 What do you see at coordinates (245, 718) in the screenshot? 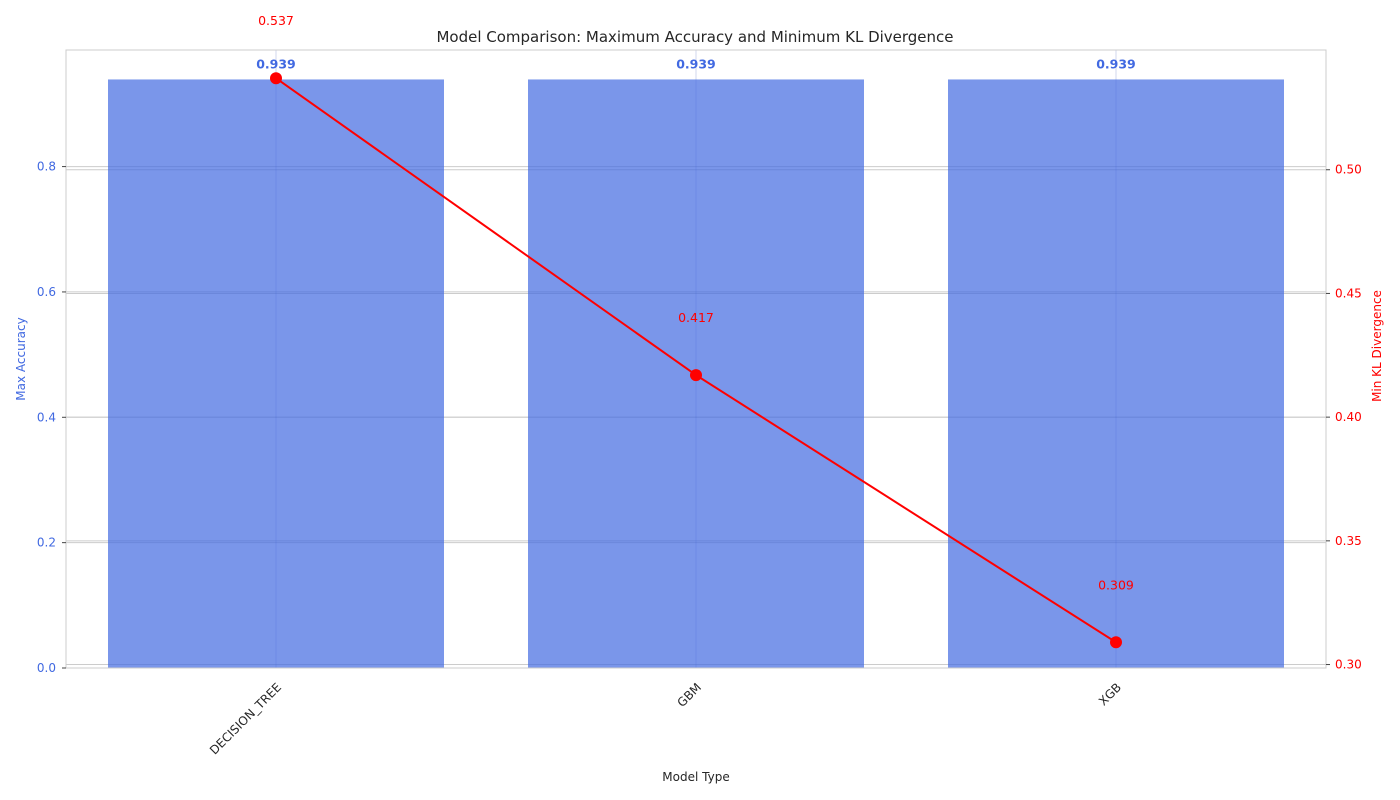
I see `x-tick-label: DECISION_TREE` at bounding box center [245, 718].